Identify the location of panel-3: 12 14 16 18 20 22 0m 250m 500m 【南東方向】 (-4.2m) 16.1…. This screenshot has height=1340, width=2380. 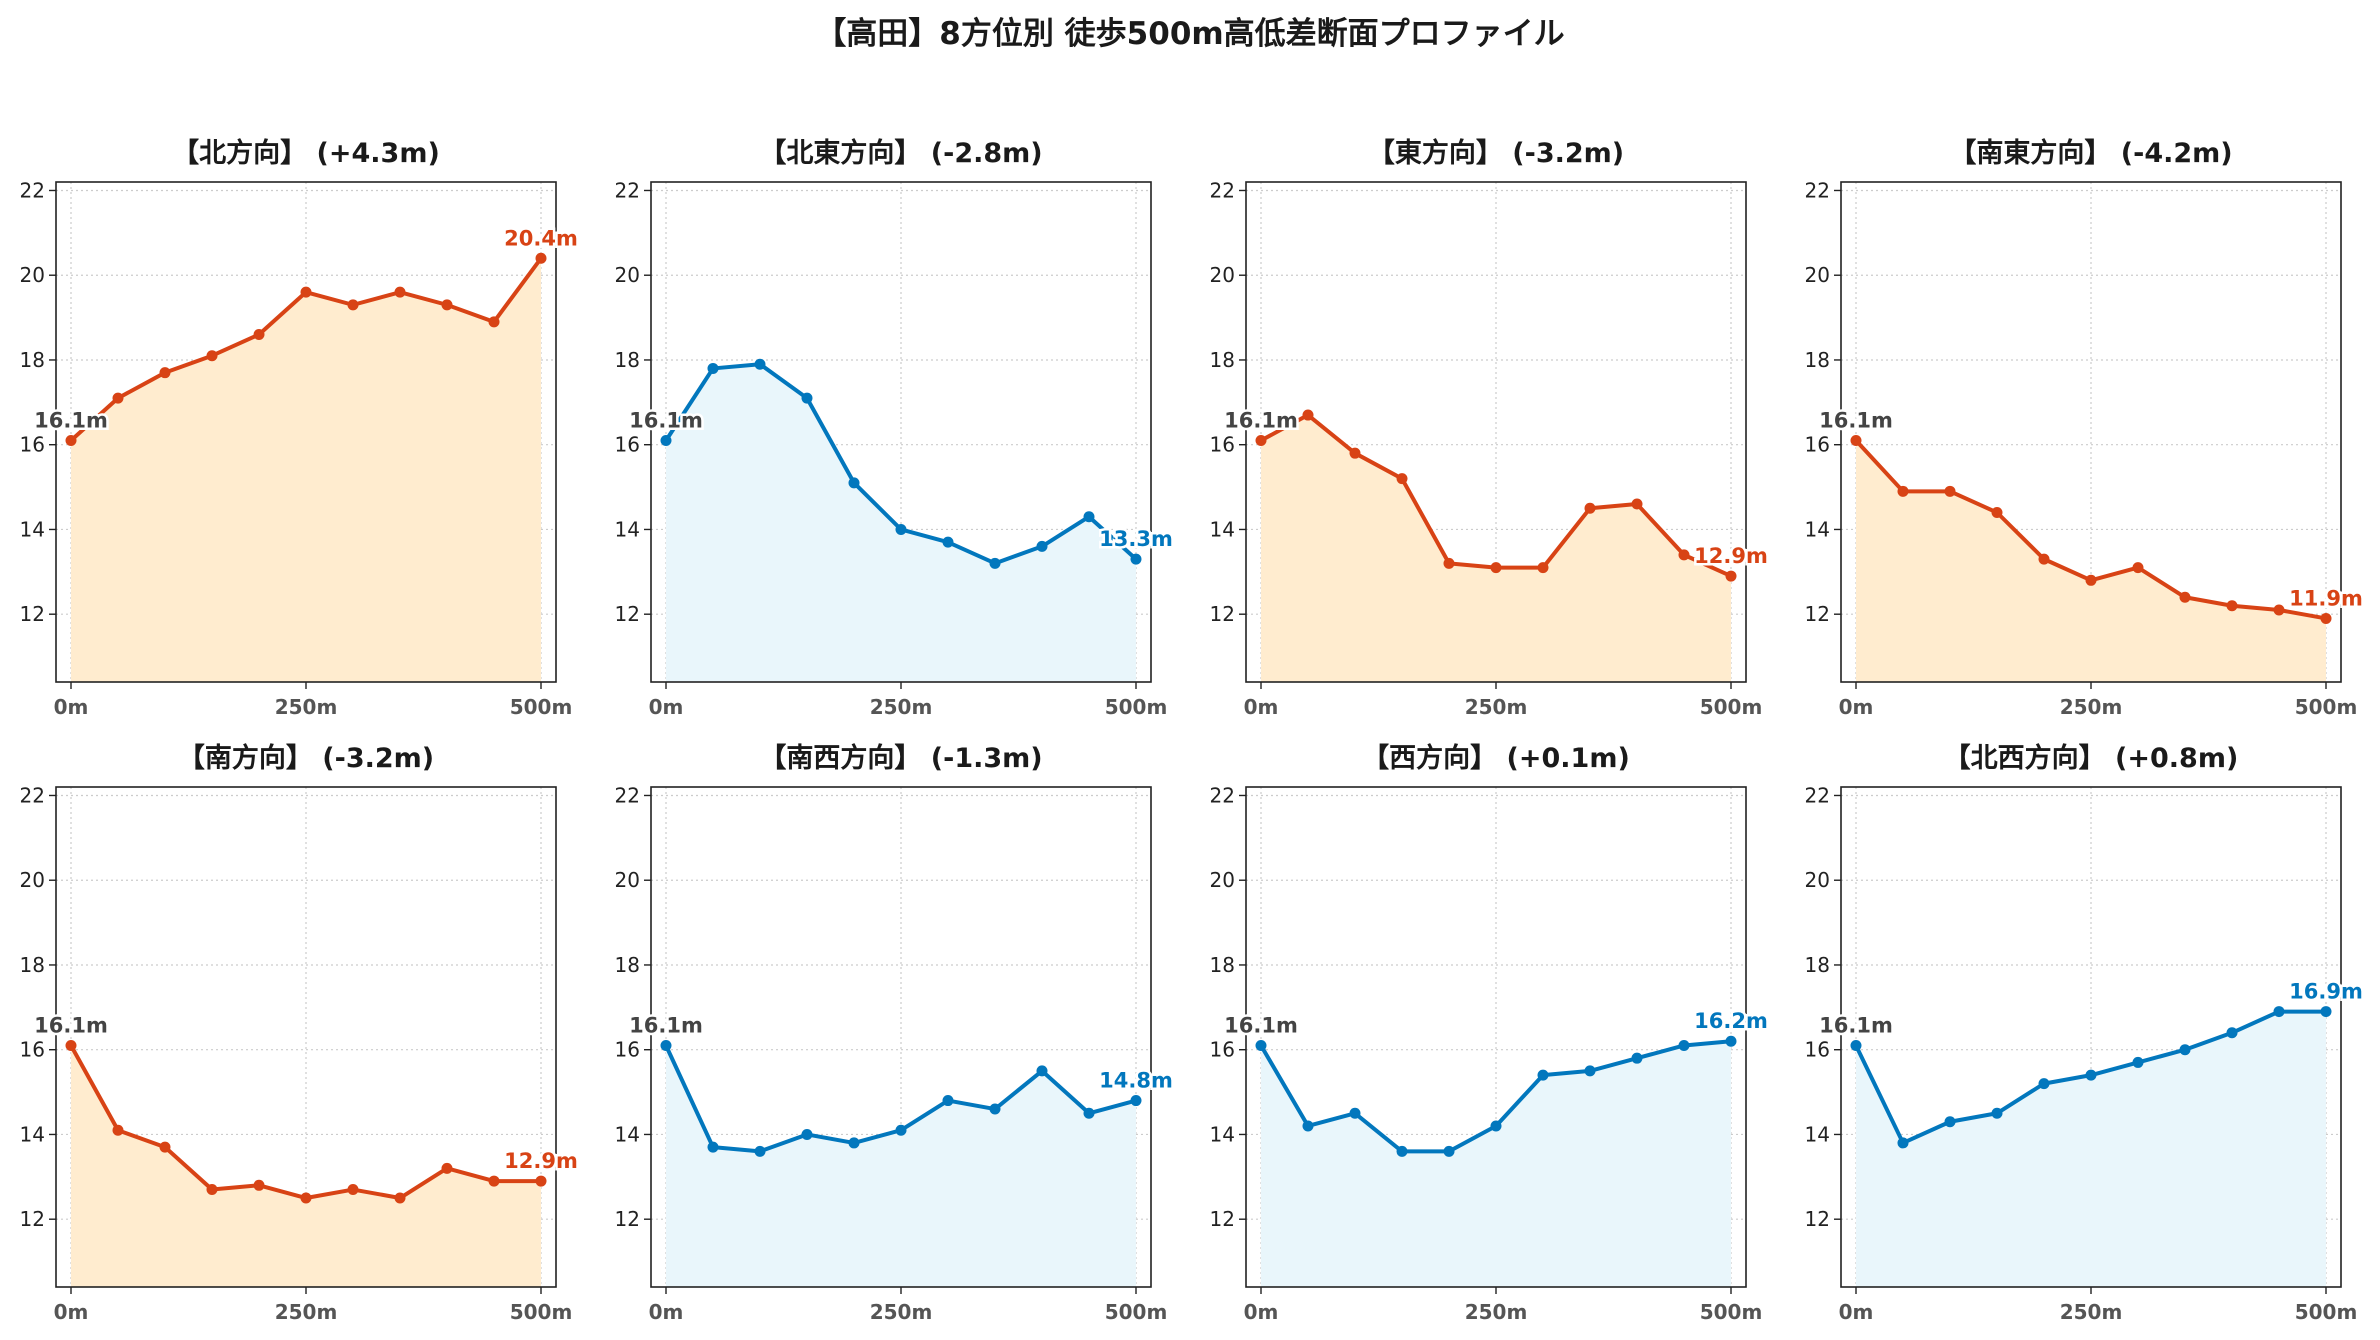
(2085, 428).